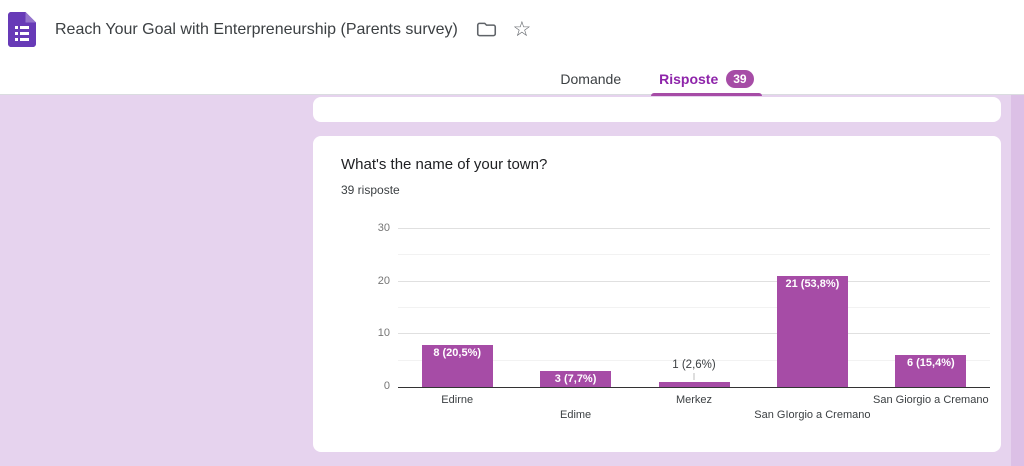 The height and width of the screenshot is (466, 1024). What do you see at coordinates (930, 363) in the screenshot?
I see `bar-value-label: 6 (15,4%)` at bounding box center [930, 363].